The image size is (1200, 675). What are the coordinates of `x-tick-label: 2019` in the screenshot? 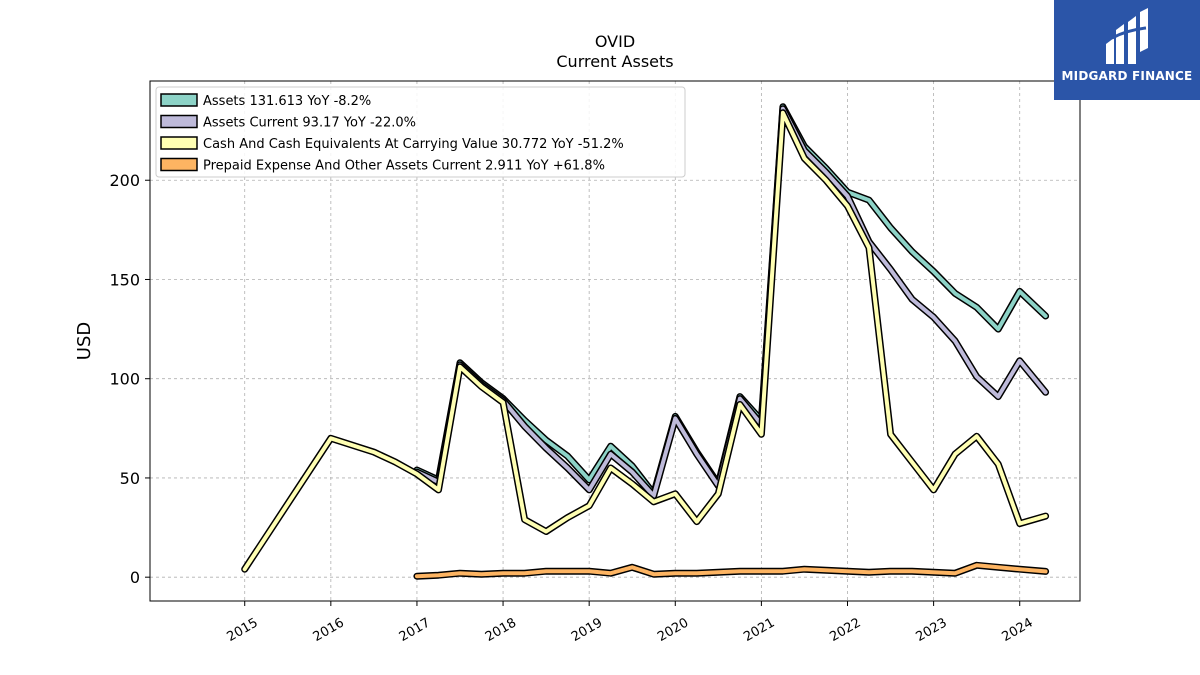 It's located at (587, 630).